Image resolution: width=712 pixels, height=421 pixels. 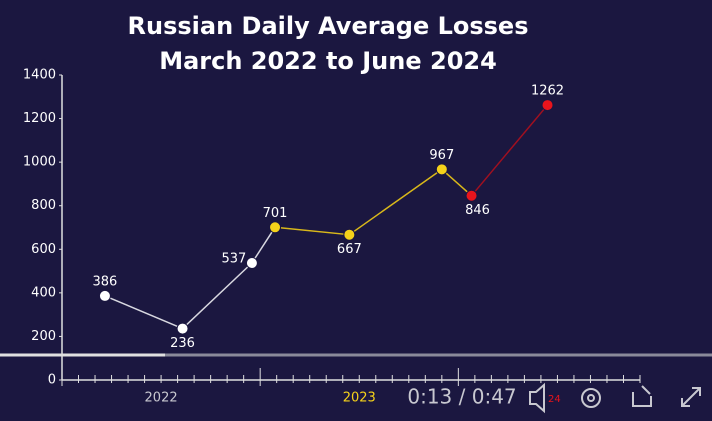 I want to click on time-display: 0:13 / 0:47, so click(x=461, y=397).